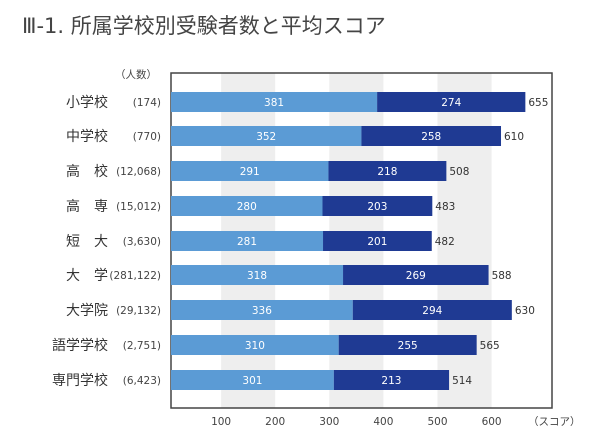  What do you see at coordinates (490, 346) in the screenshot?
I see `total-label: 565` at bounding box center [490, 346].